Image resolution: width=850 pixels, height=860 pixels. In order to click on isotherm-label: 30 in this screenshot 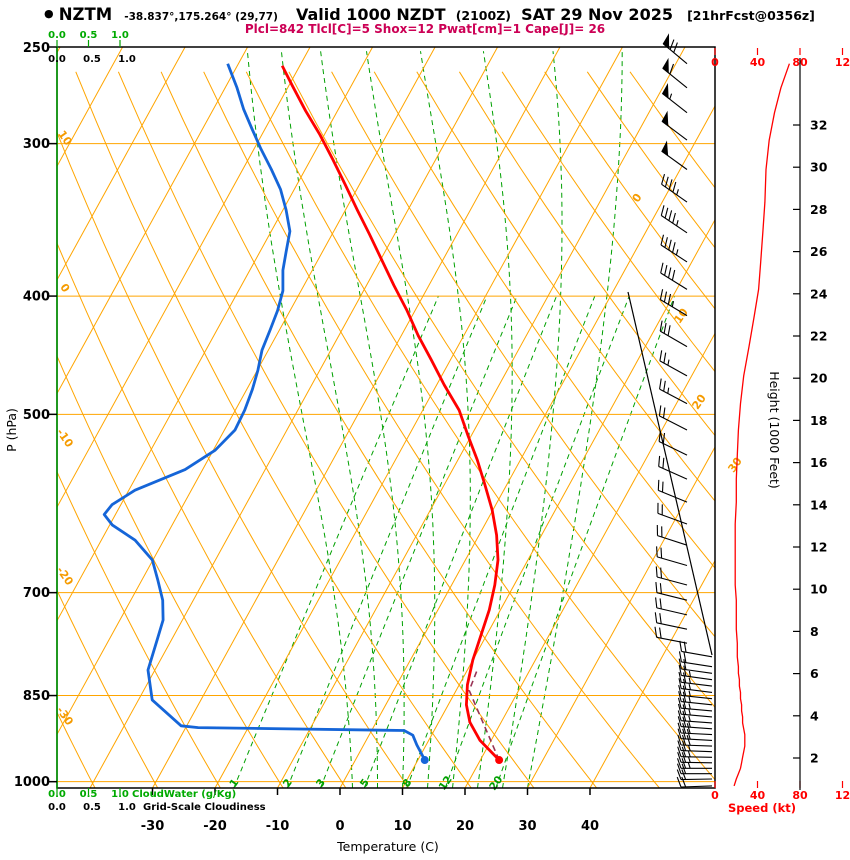, I will do `click(735, 465)`.